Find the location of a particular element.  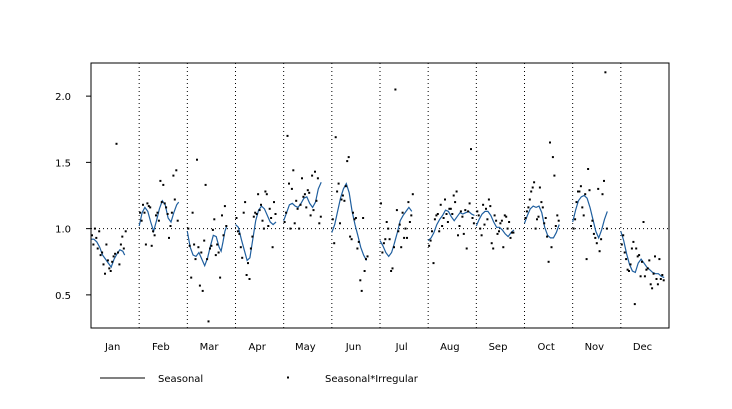

month-label: May is located at coordinates (305, 347).